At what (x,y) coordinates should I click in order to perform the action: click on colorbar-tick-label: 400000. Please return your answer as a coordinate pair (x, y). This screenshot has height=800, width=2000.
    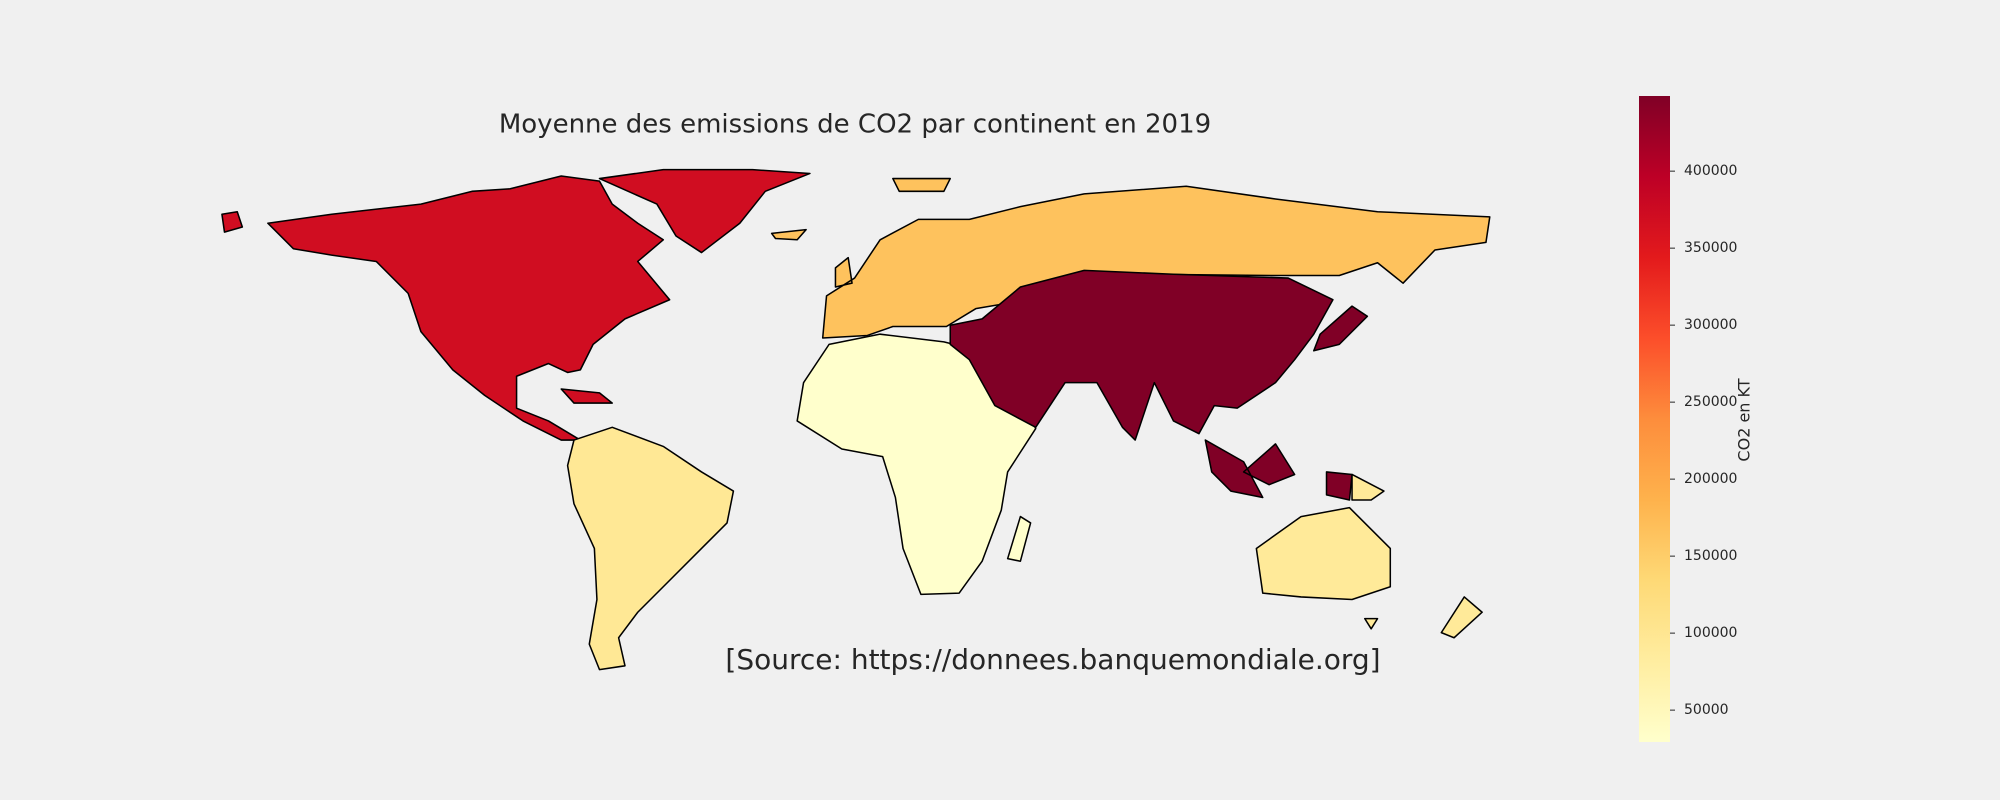
    Looking at the image, I should click on (1710, 171).